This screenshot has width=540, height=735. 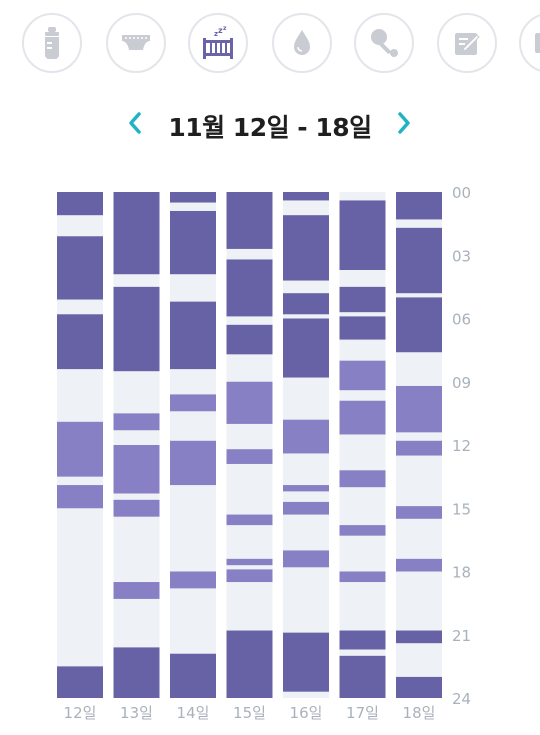 I want to click on day-label: 16일, so click(x=306, y=713).